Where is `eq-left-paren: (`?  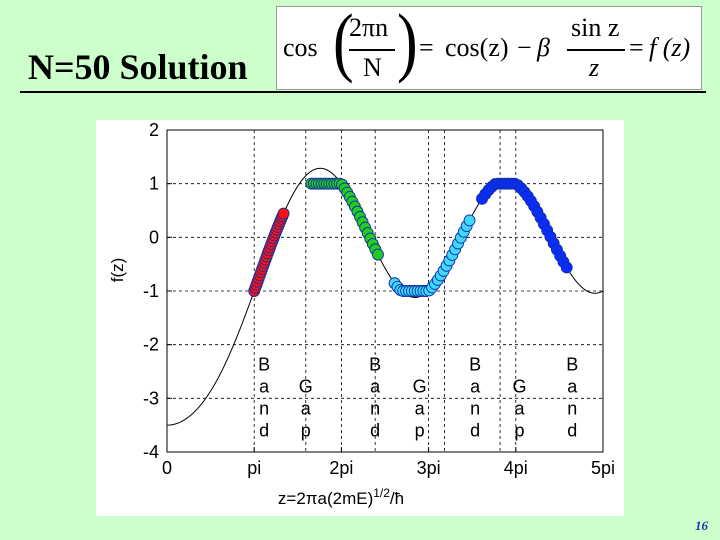 eq-left-paren: ( is located at coordinates (343, 42).